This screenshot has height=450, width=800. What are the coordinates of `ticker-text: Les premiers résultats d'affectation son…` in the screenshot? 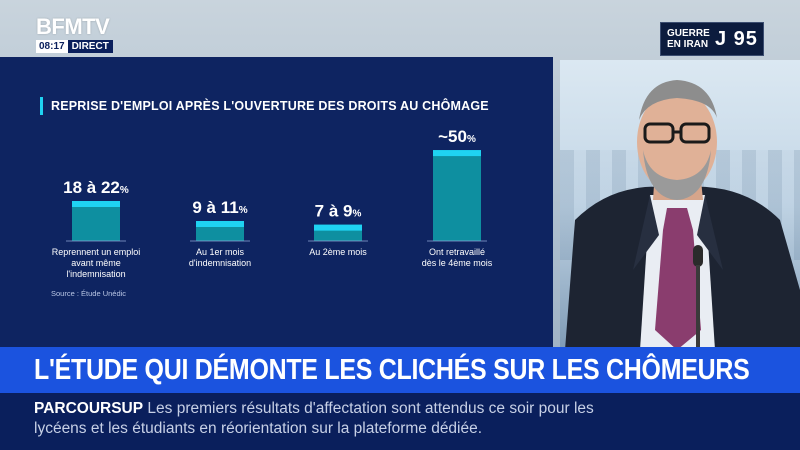 It's located at (314, 418).